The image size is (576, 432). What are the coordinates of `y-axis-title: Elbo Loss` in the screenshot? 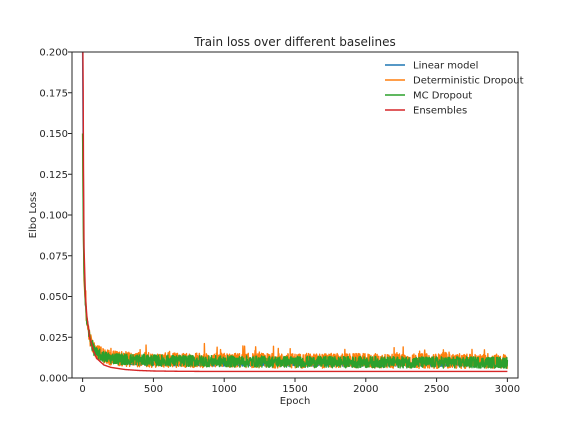 It's located at (33, 215).